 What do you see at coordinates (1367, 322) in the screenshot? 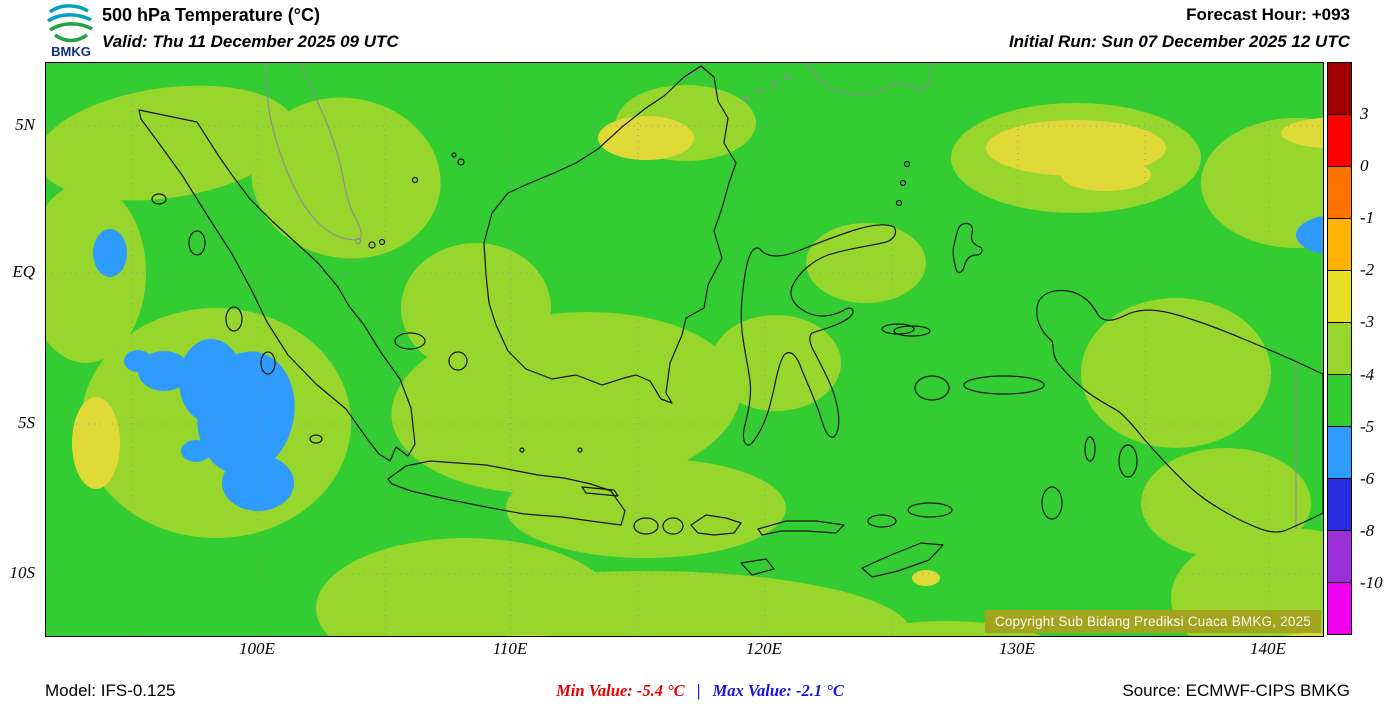
I see `colorbar-tick-label: -3` at bounding box center [1367, 322].